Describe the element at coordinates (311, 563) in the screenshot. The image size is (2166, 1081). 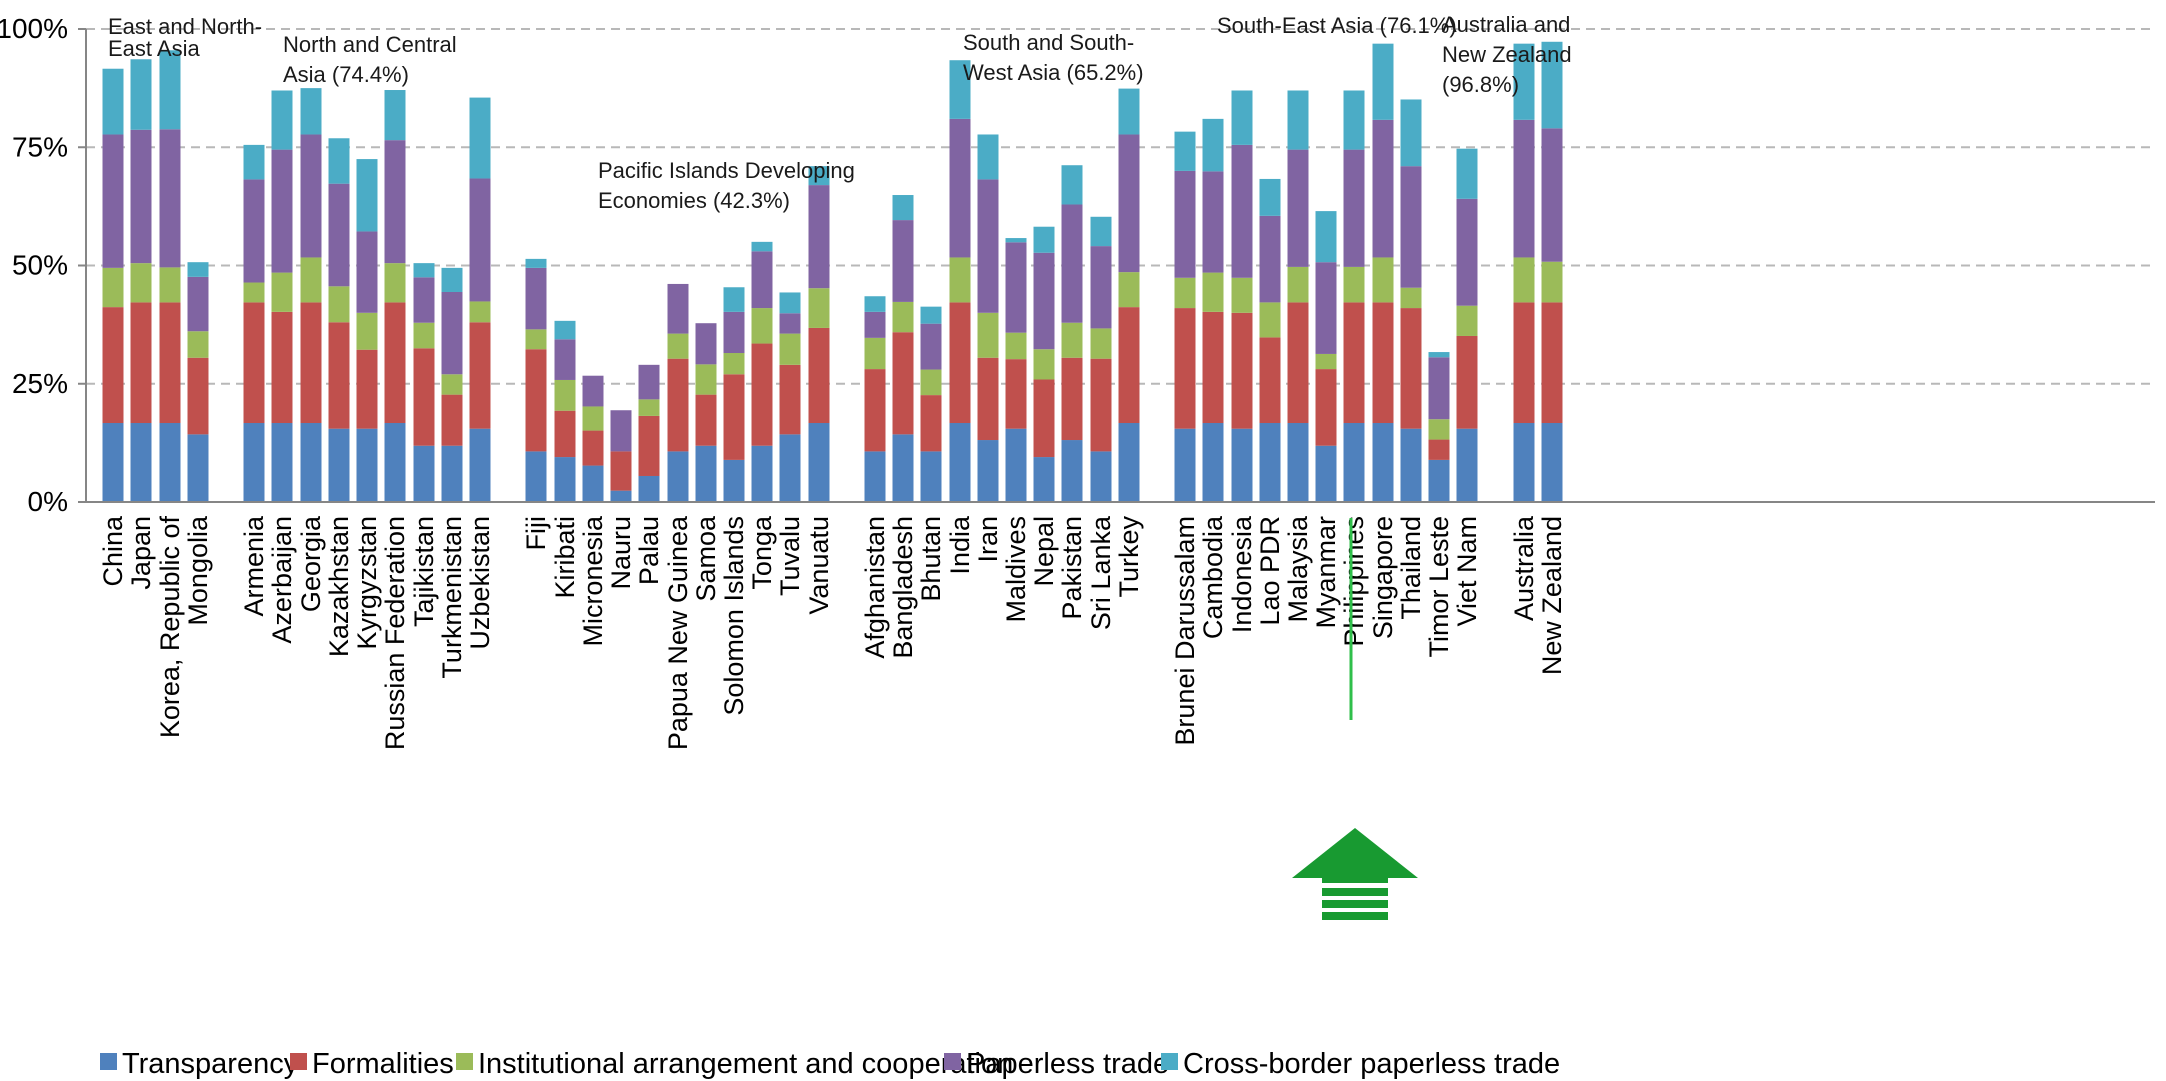
I see `x-tick-label: Georgia` at that location.